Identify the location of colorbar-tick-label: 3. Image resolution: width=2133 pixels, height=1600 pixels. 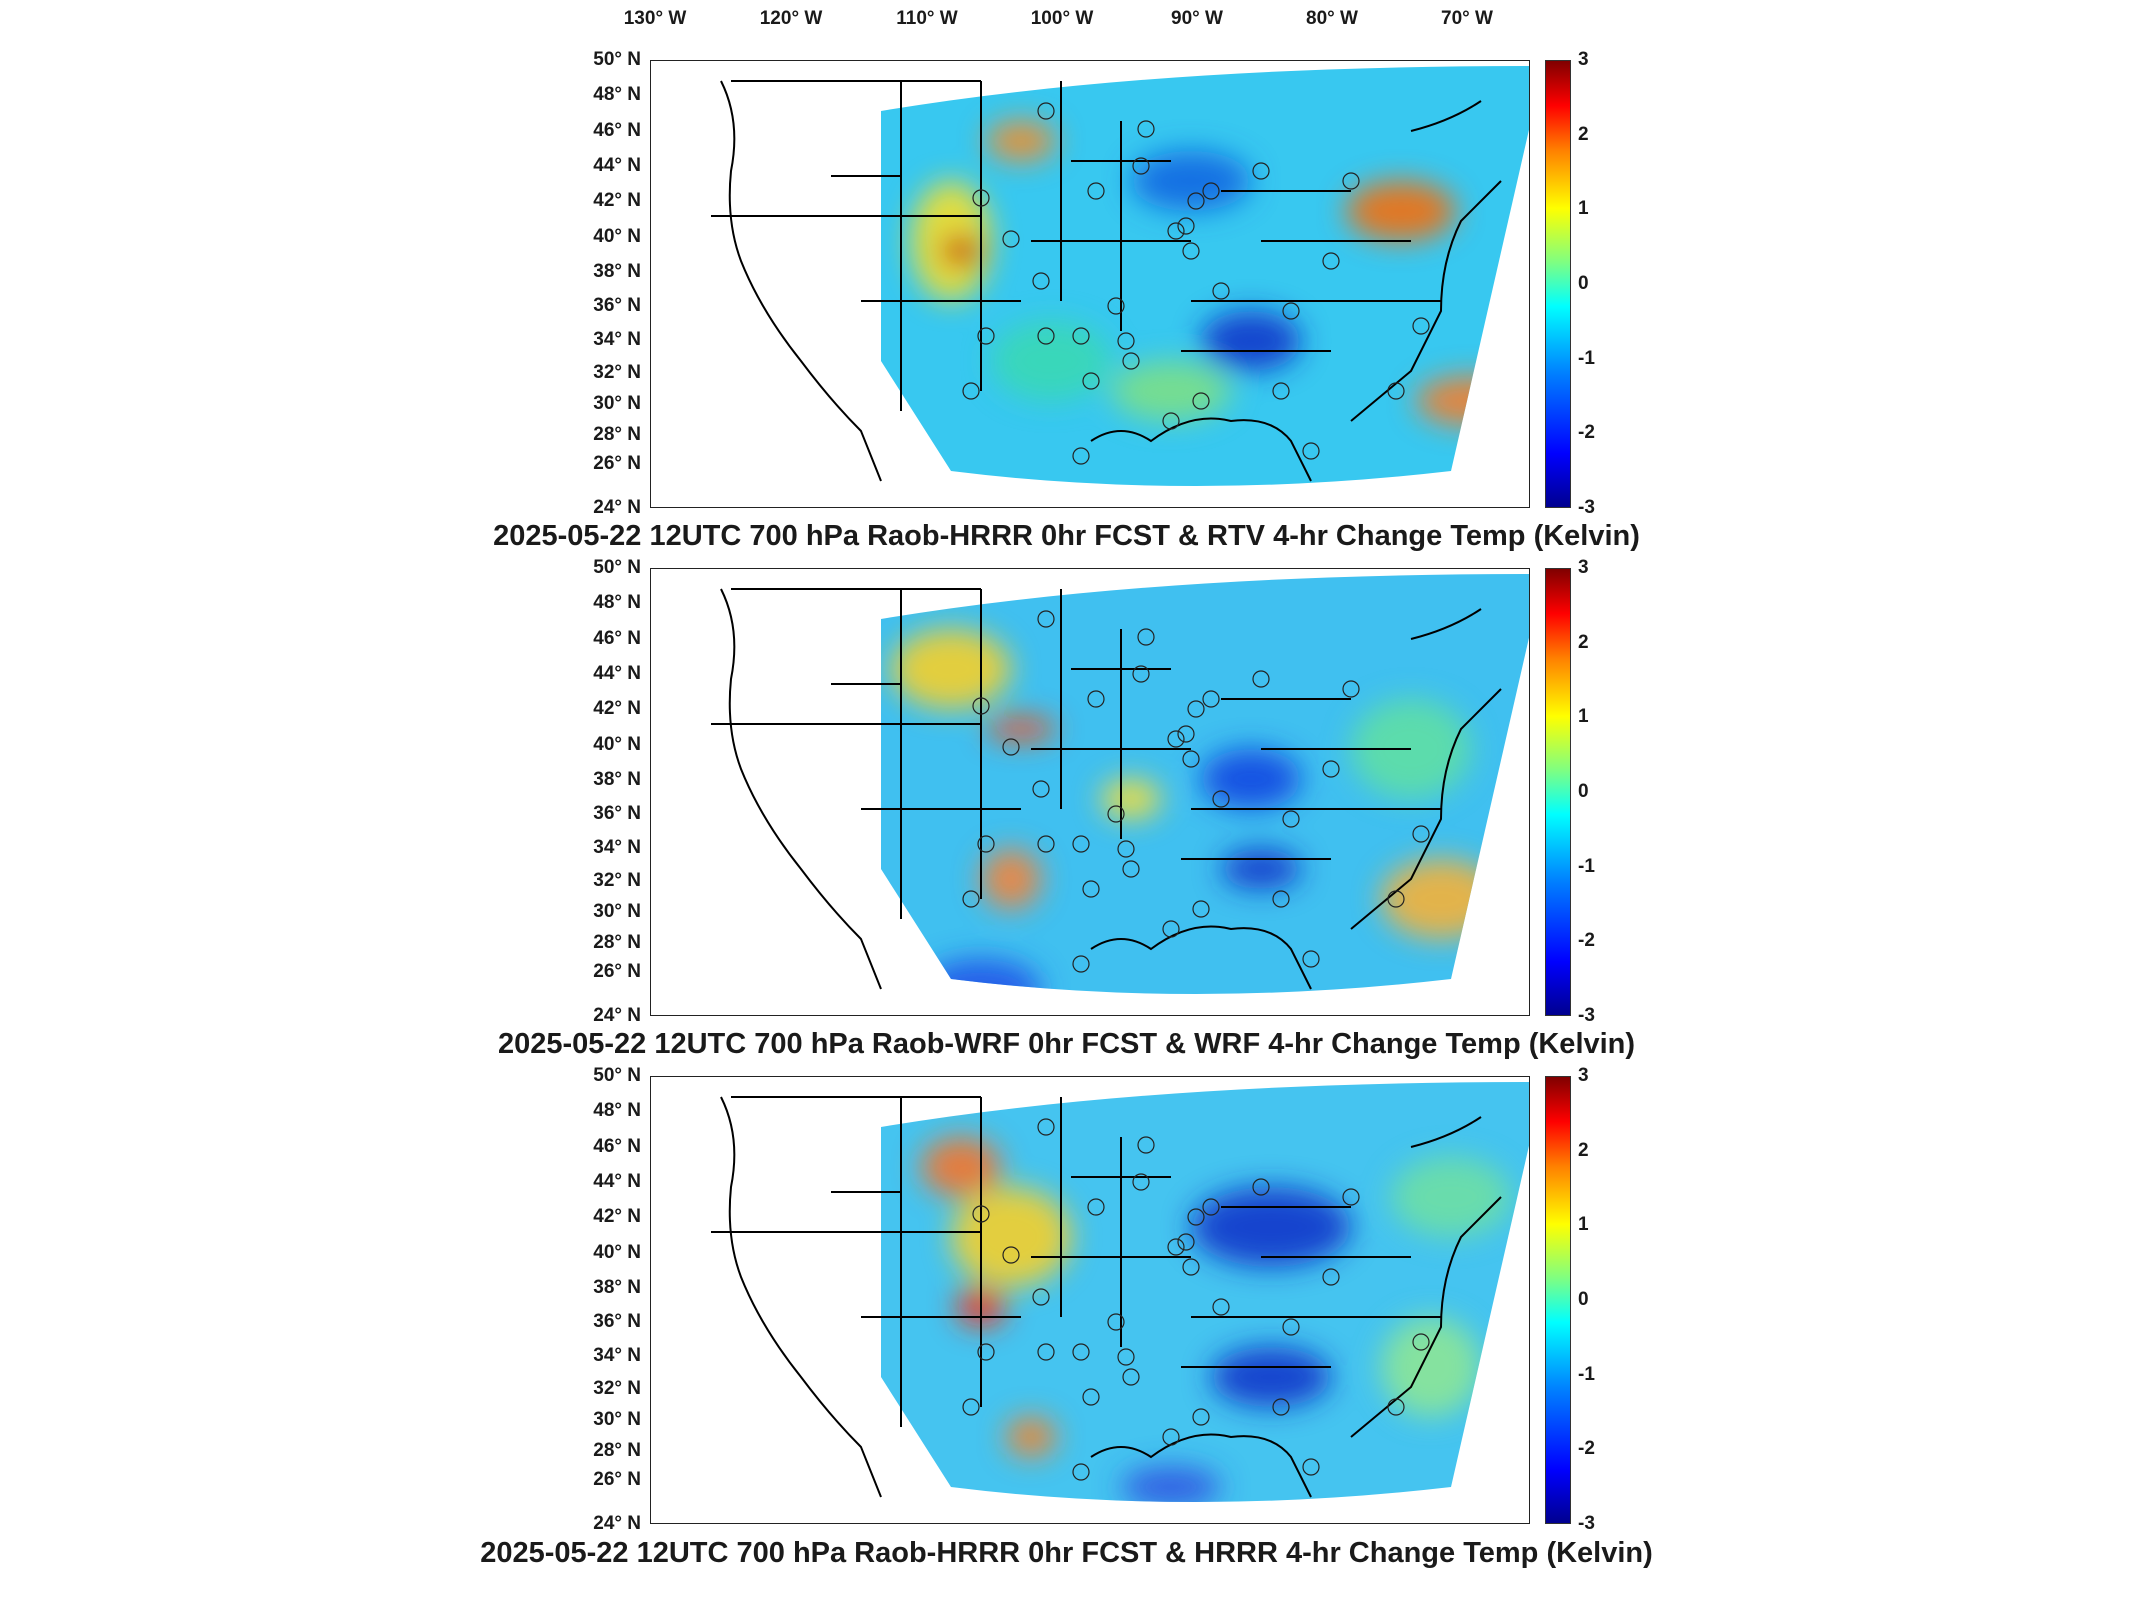
(1583, 59).